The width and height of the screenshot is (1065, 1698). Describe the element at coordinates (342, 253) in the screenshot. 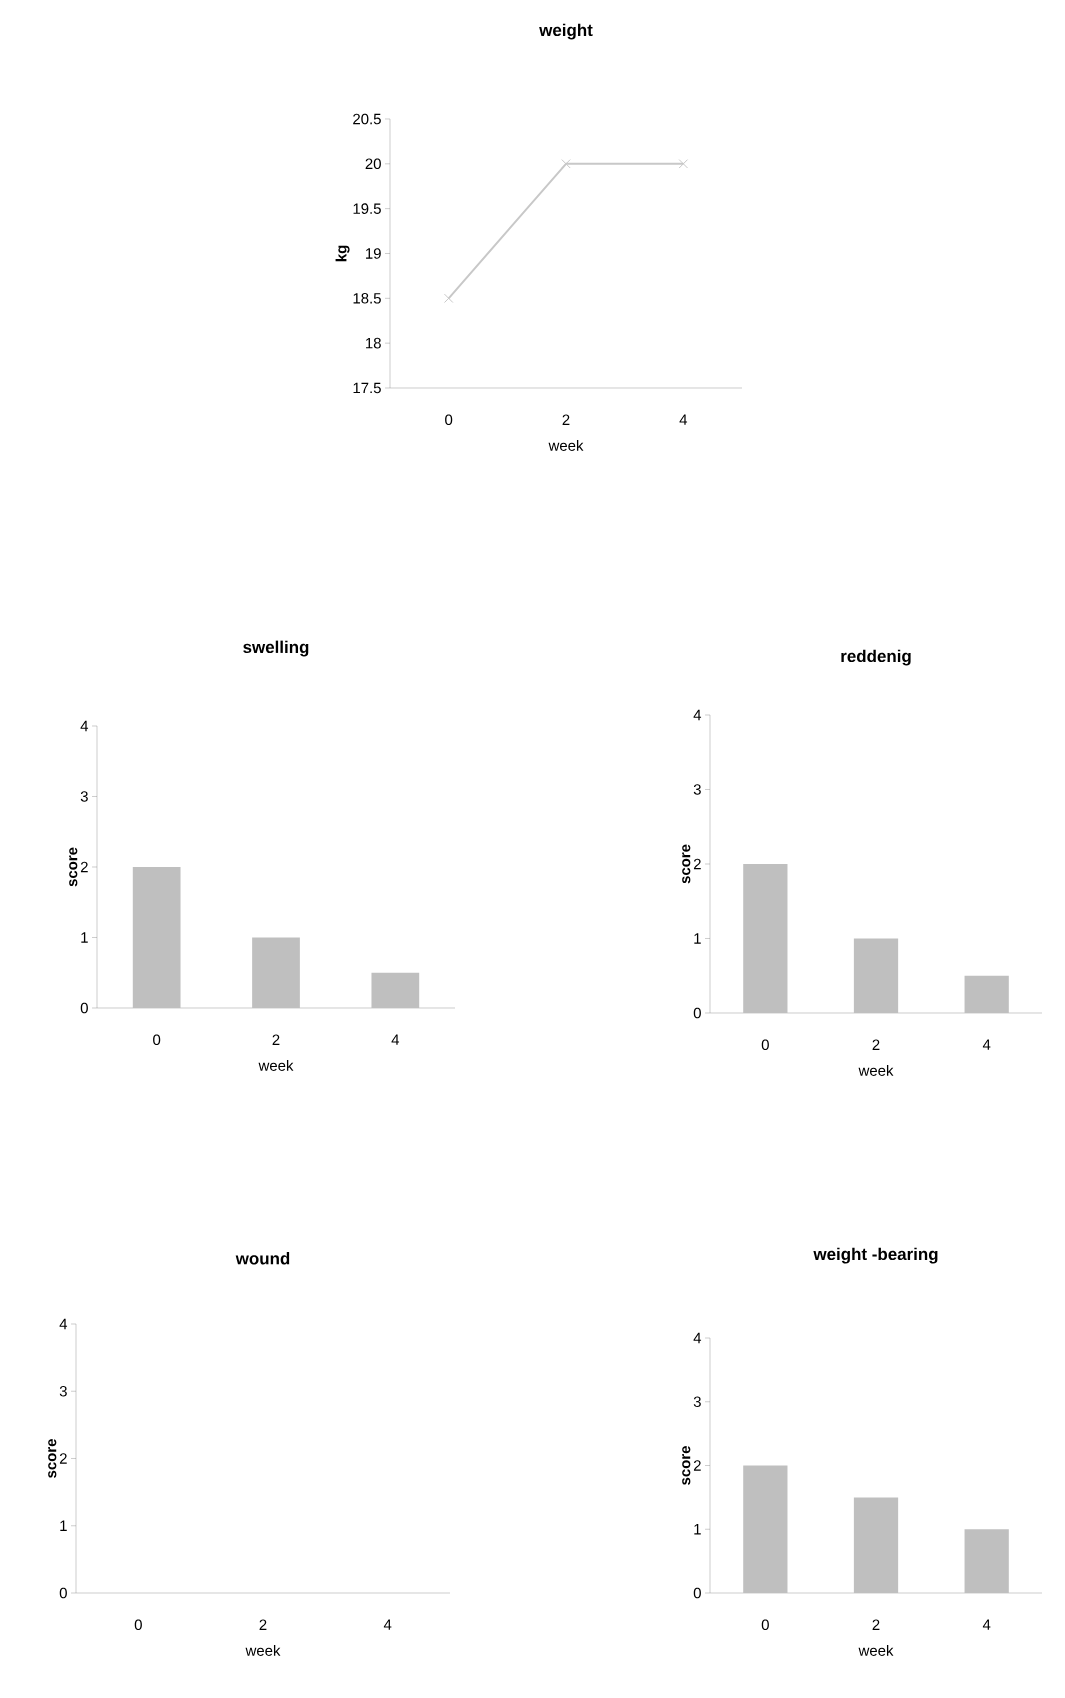

I see `y-axis-title: kg` at that location.